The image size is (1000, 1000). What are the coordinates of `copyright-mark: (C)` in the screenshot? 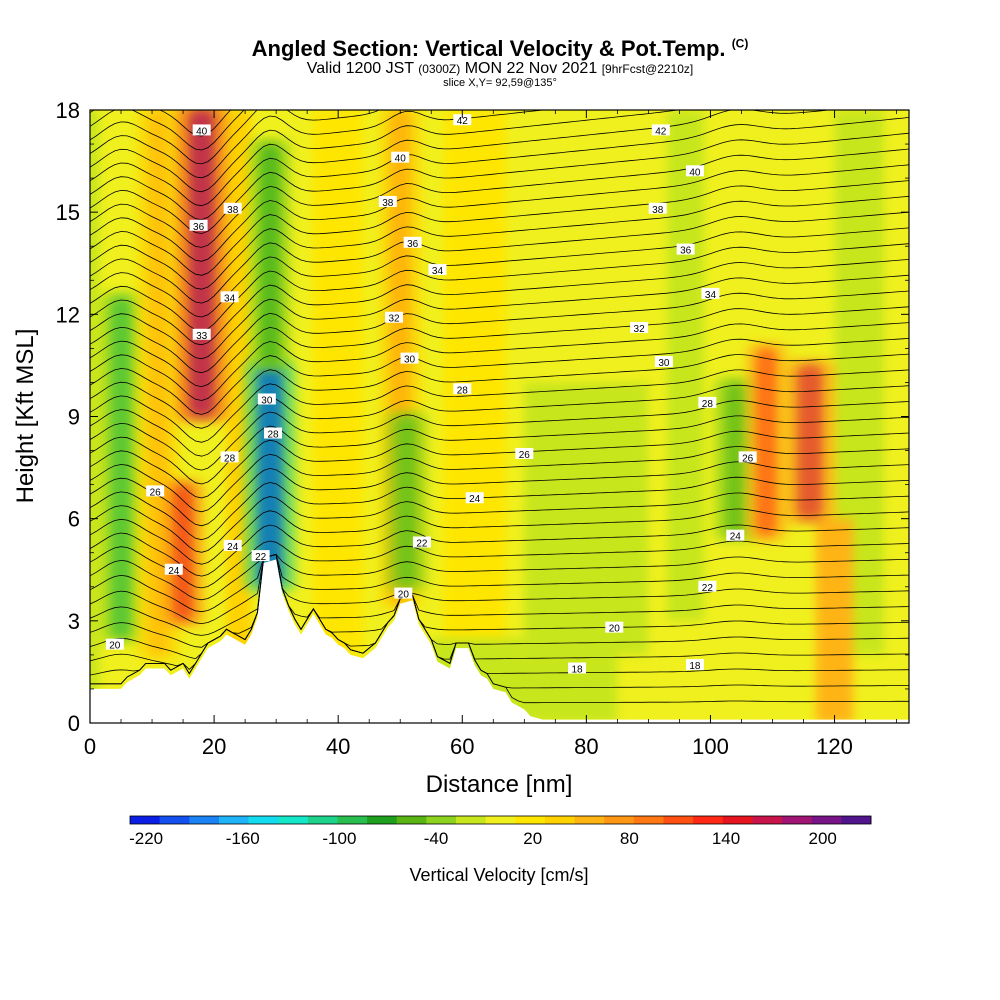 It's located at (740, 43).